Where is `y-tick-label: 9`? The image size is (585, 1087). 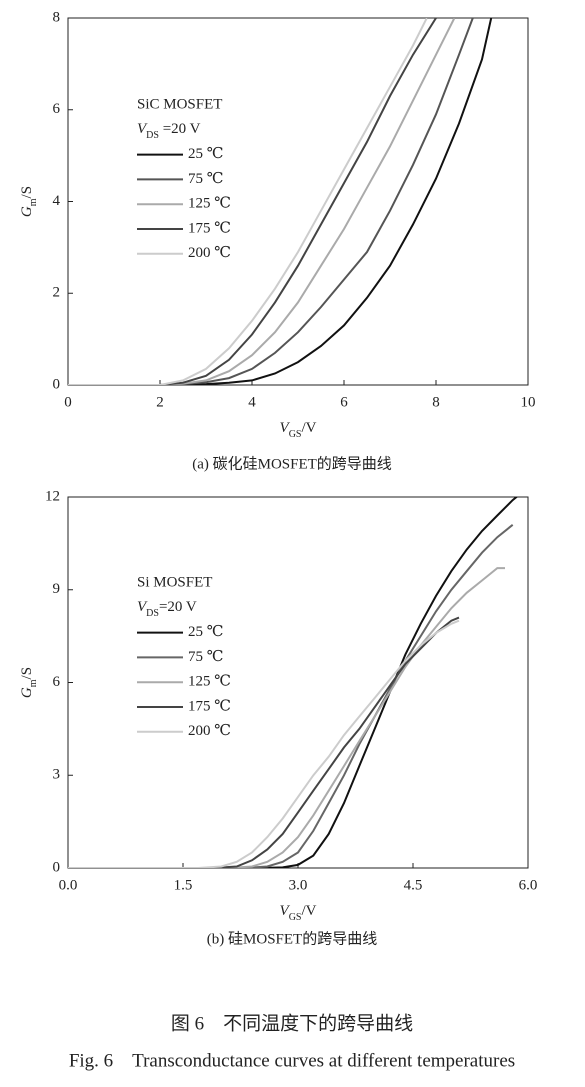
y-tick-label: 9 is located at coordinates (57, 589).